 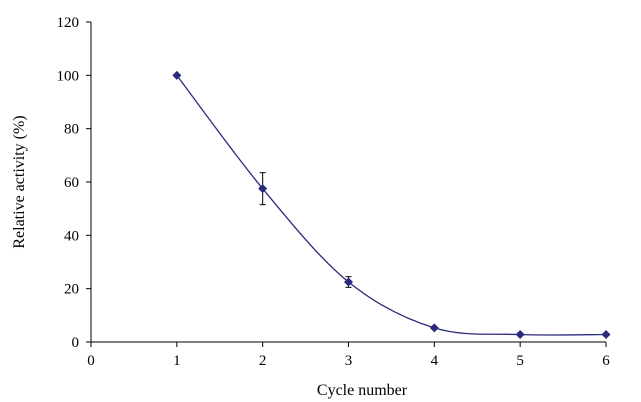 I want to click on x-tick-label: 4, so click(x=435, y=361).